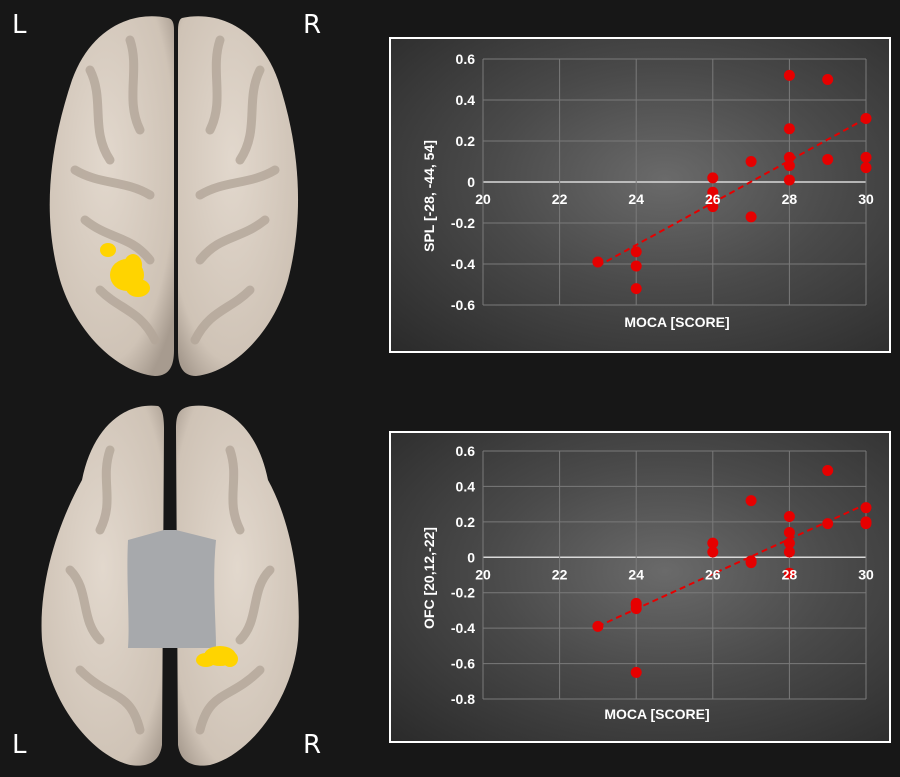  Describe the element at coordinates (217, 656) in the screenshot. I see `ofc-activation-cluster` at that location.